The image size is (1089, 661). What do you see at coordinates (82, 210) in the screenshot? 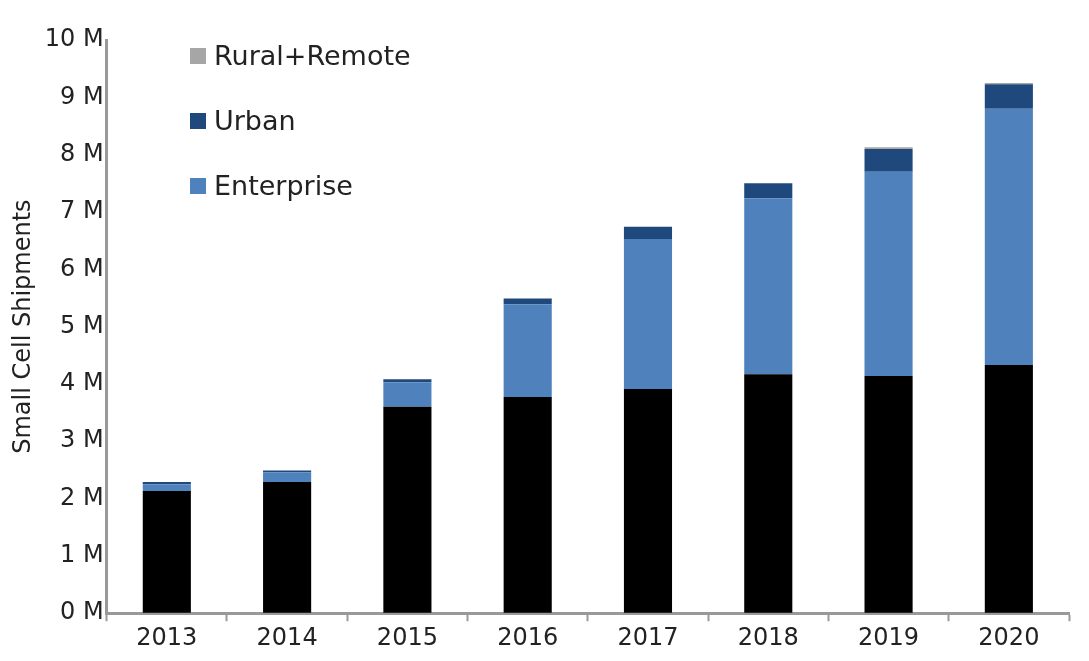
I see `y-tick-label: 7 M` at bounding box center [82, 210].